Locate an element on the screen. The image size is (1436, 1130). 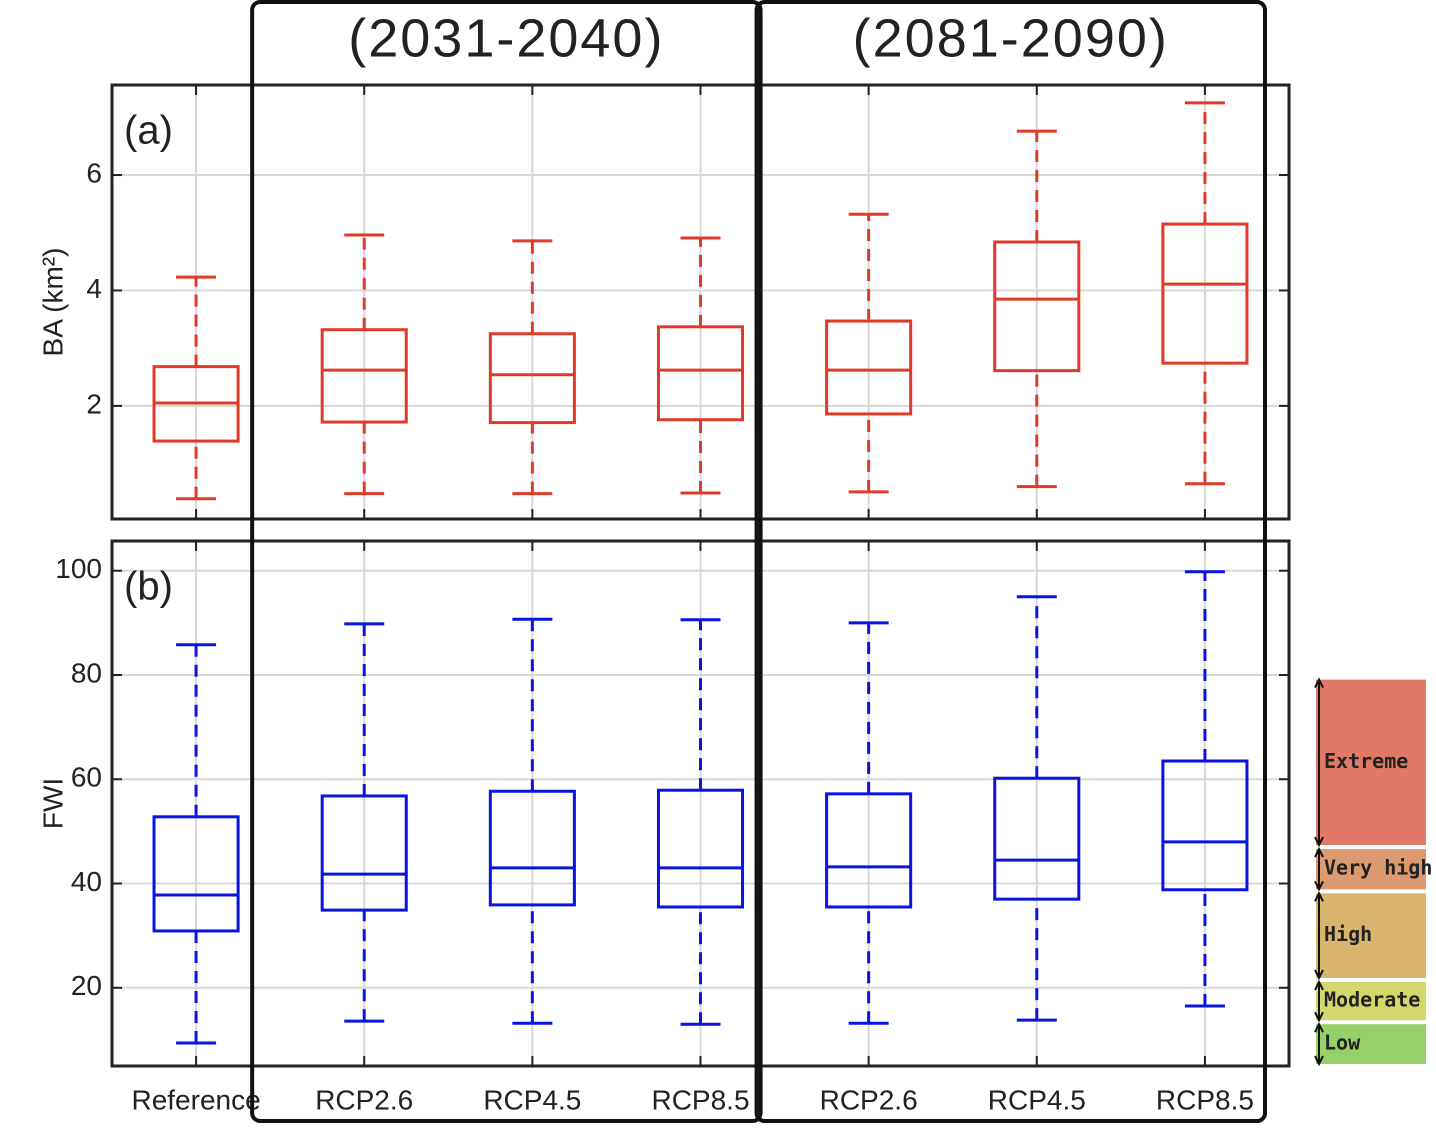
class-label: Extreme is located at coordinates (1366, 761).